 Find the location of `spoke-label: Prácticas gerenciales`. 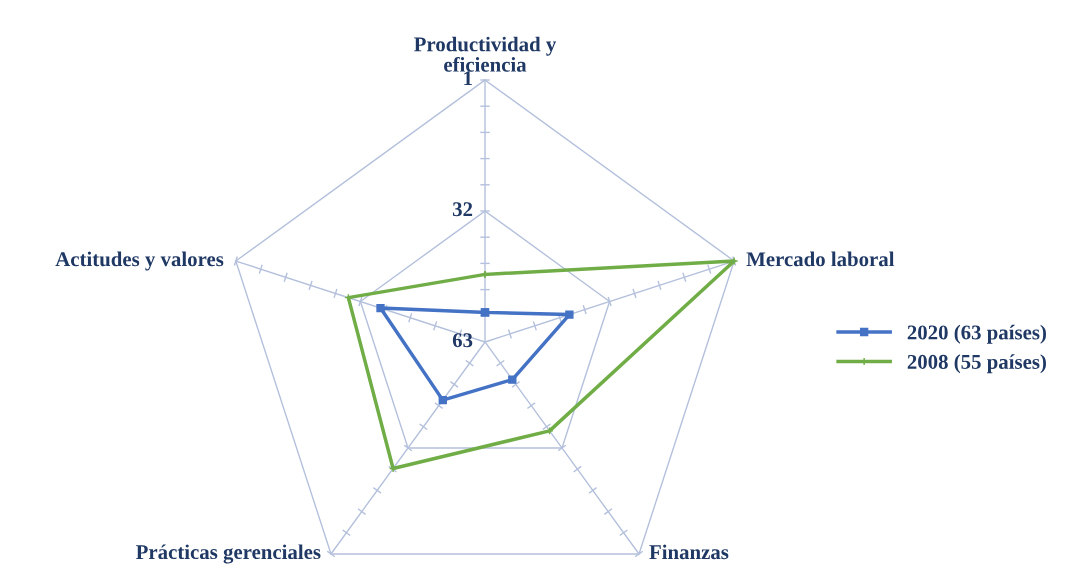

spoke-label: Prácticas gerenciales is located at coordinates (228, 554).